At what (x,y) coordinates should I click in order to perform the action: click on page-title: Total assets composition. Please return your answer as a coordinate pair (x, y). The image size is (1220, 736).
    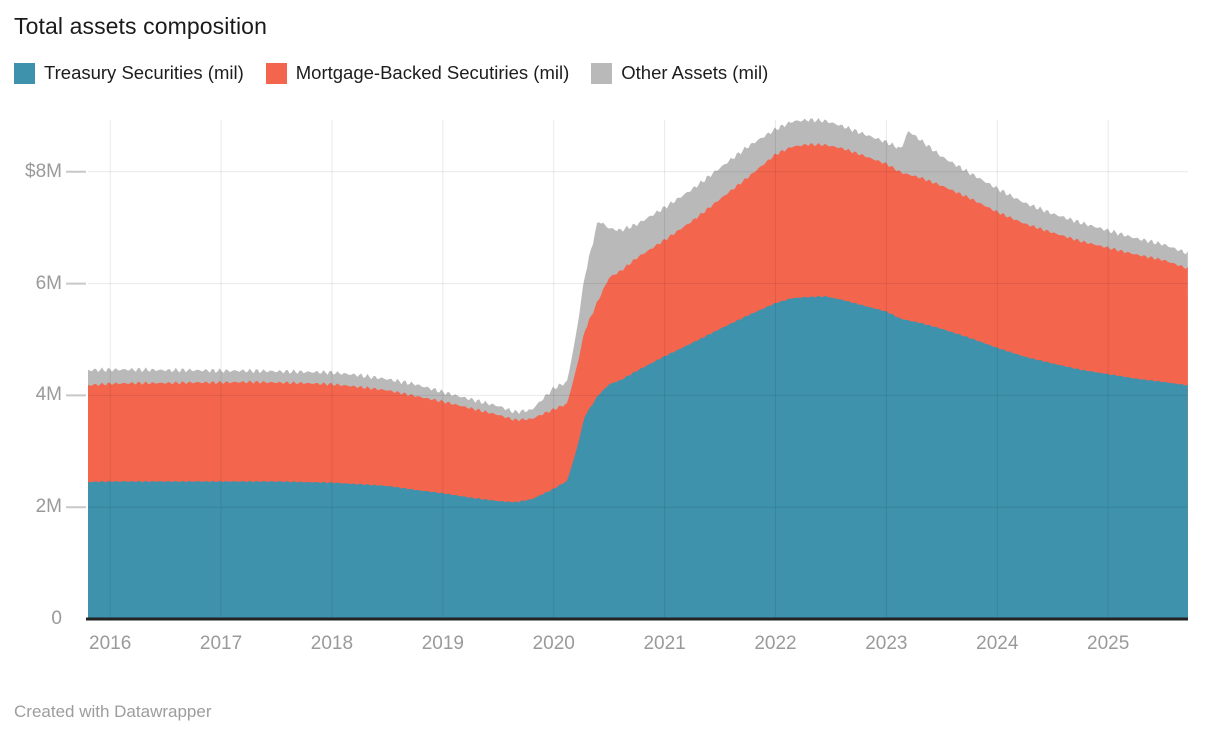
    Looking at the image, I should click on (140, 26).